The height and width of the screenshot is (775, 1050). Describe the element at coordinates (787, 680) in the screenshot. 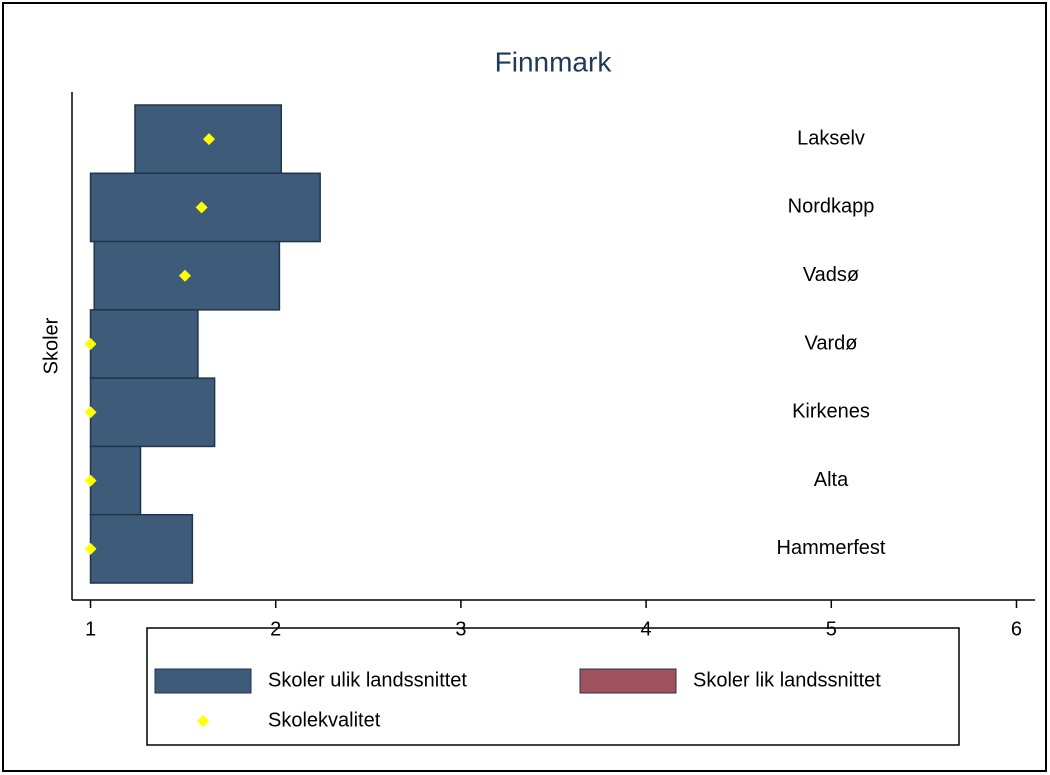

I see `legend-label: Skoler lik landssnittet` at that location.